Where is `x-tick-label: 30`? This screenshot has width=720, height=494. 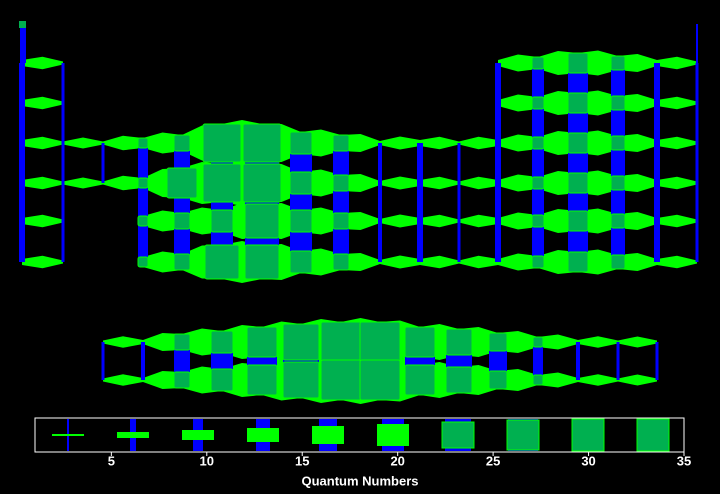
x-tick-label: 30 is located at coordinates (588, 460).